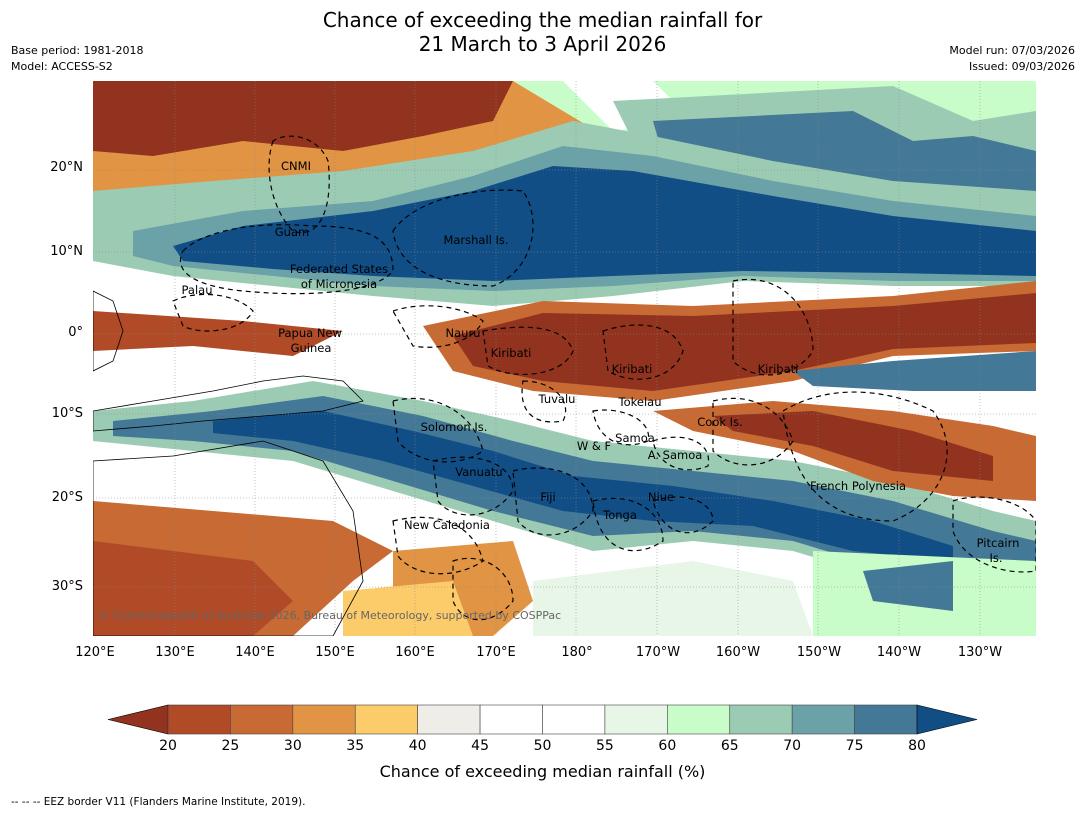 The image size is (1085, 816). What do you see at coordinates (355, 746) in the screenshot?
I see `colorbar-tick-label: 35` at bounding box center [355, 746].